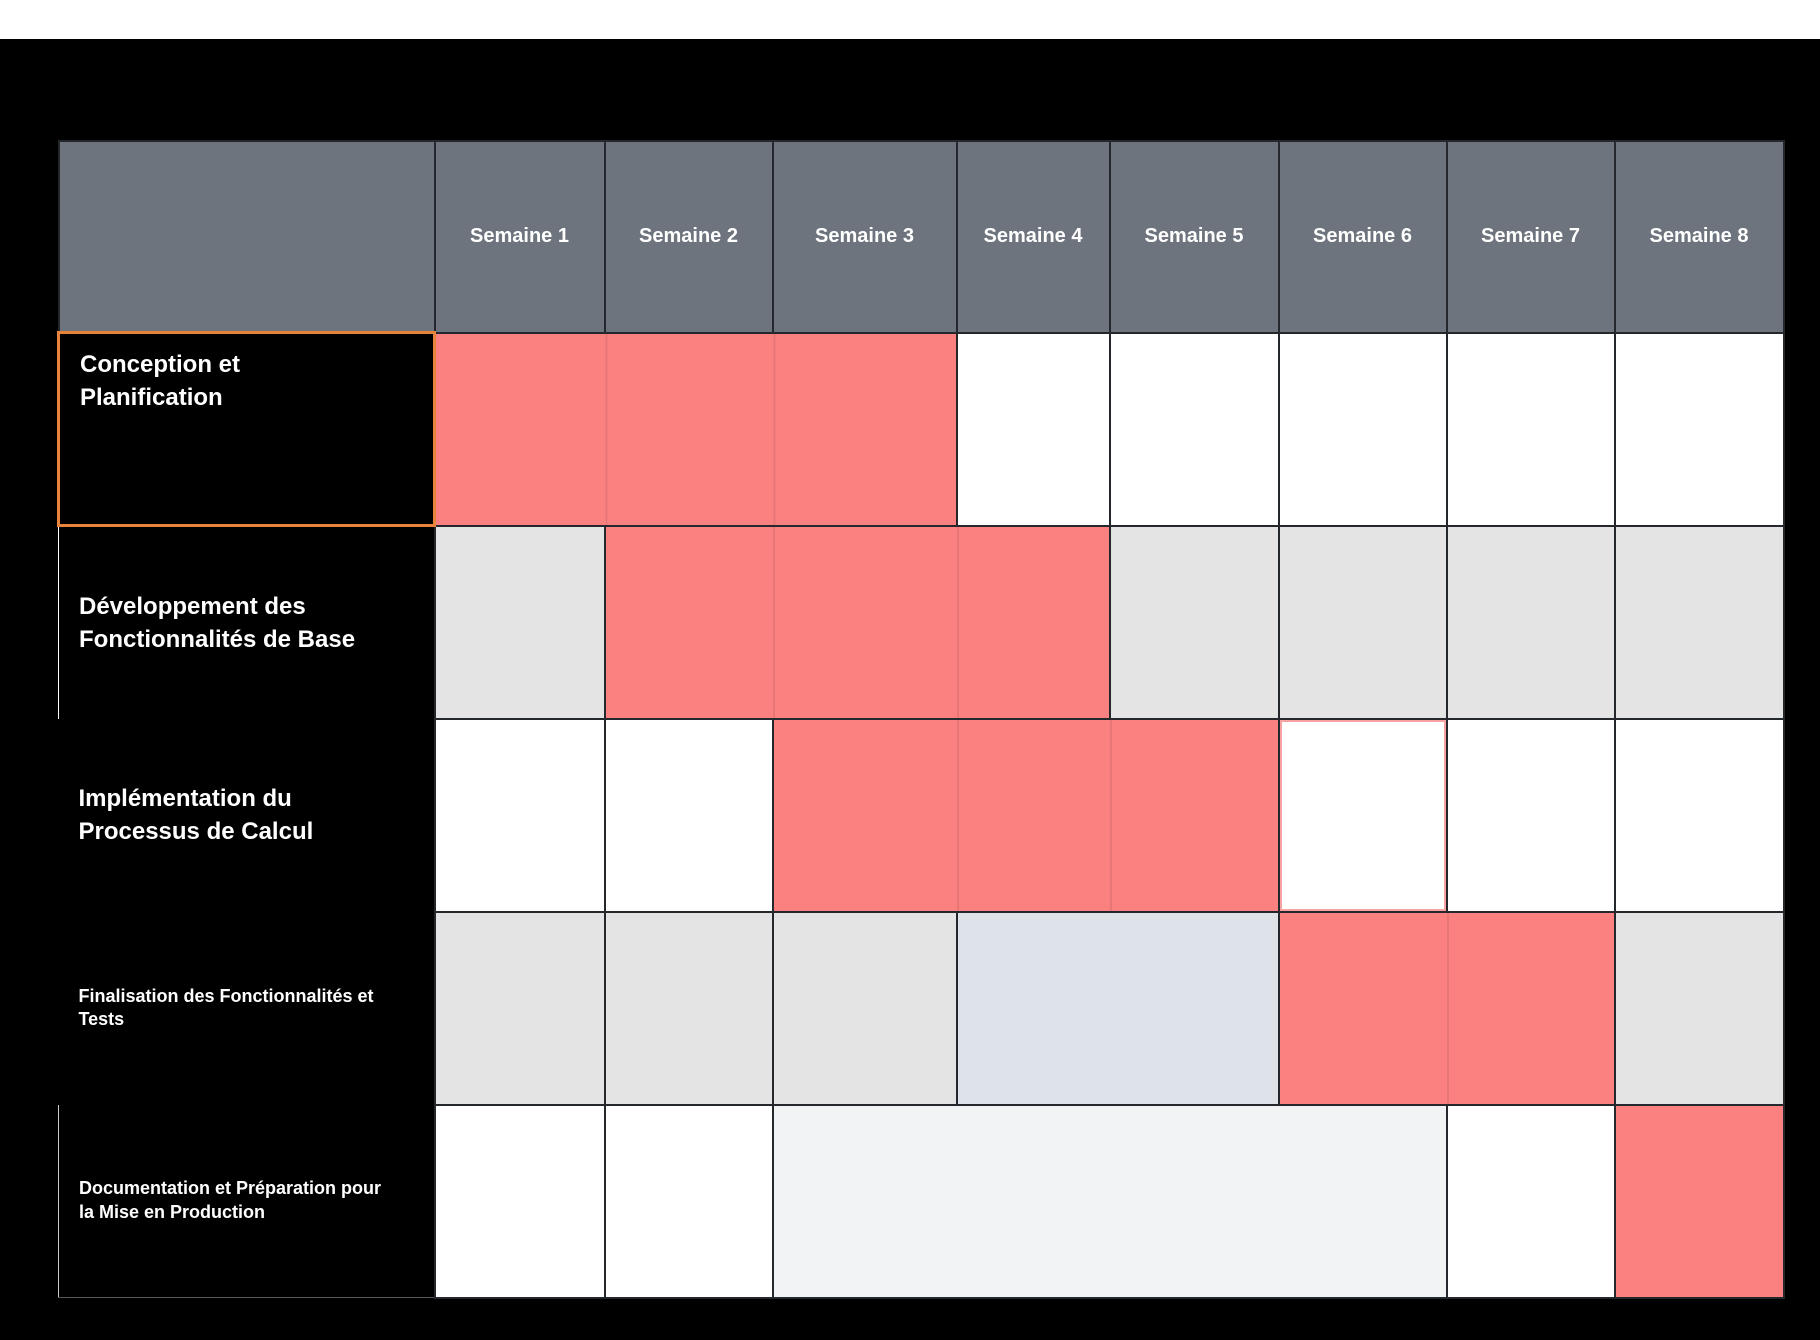 The image size is (1820, 1340). Describe the element at coordinates (688, 237) in the screenshot. I see `week-header-cell: Semaine 2` at that location.